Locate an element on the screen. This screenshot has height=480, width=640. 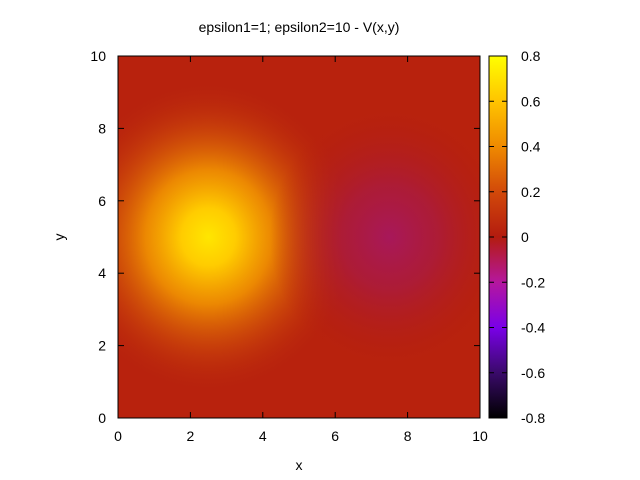
x-tick-label: 2 is located at coordinates (191, 436).